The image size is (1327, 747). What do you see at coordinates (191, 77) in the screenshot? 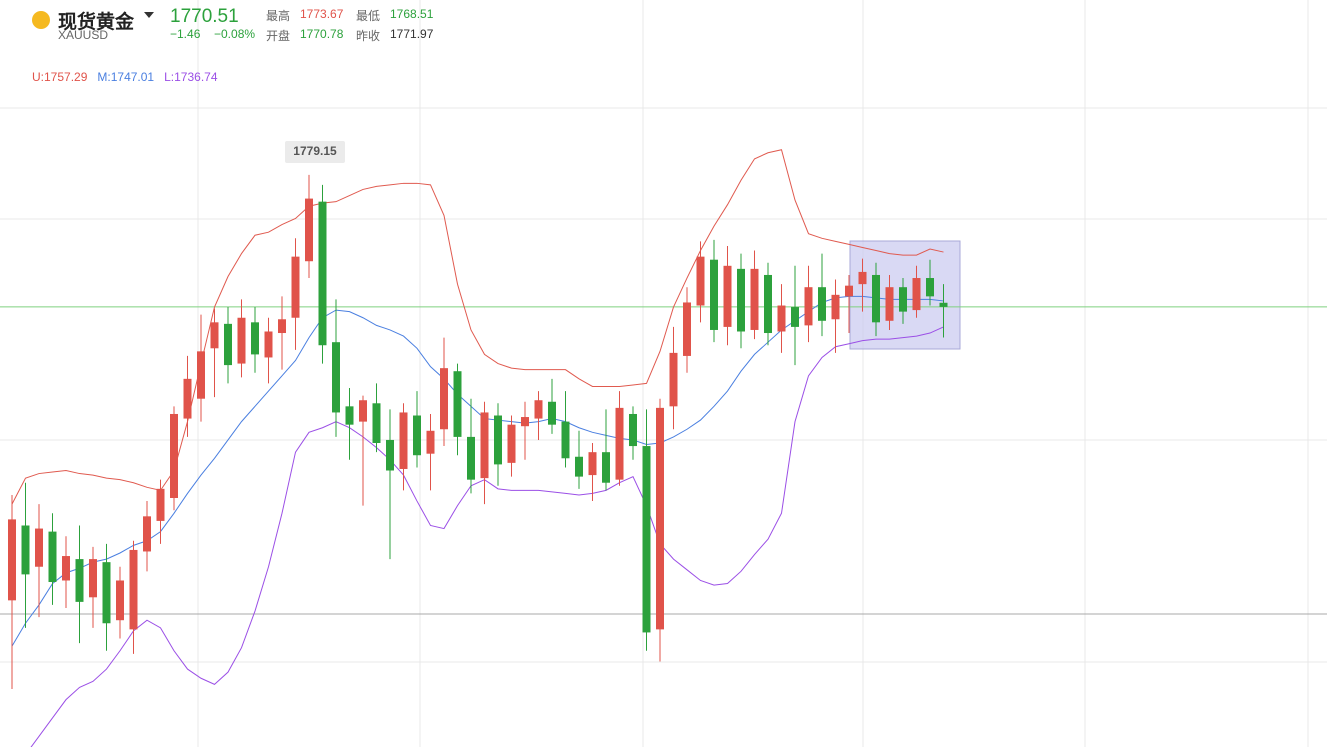
I see `indicator-label: L:1736.74` at bounding box center [191, 77].